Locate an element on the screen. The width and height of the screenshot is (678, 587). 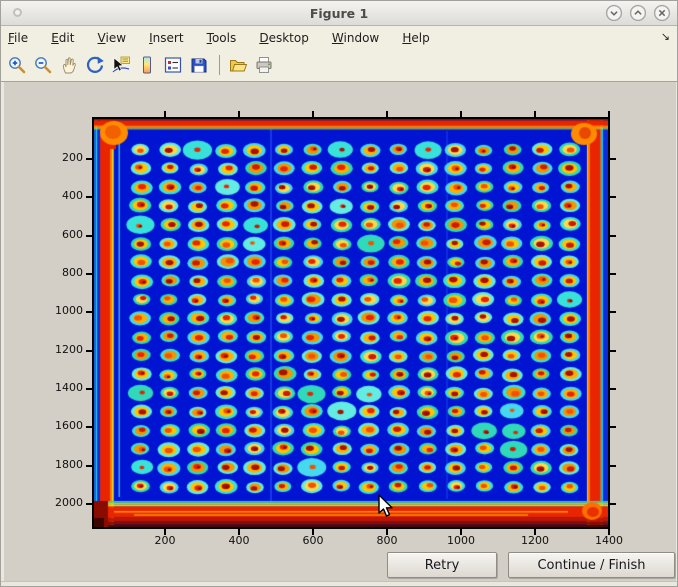
menu-item-help: Help is located at coordinates (416, 38).